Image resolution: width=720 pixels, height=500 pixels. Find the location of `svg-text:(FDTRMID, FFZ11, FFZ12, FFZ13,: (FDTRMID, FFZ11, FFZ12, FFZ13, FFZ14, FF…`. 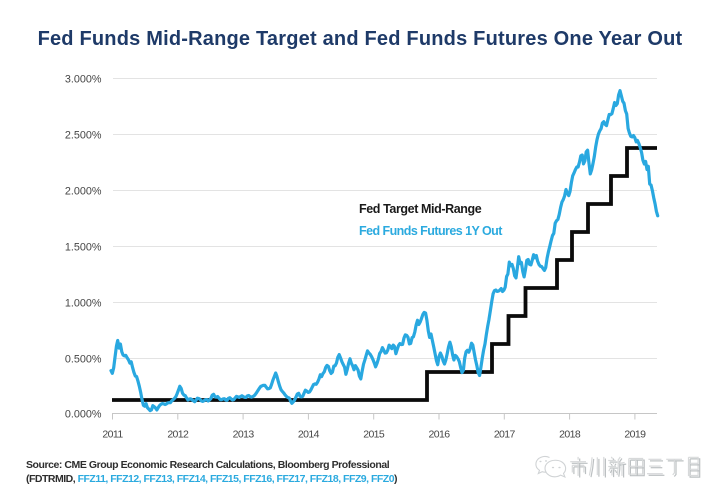

svg-text:(FDTRMID, FFZ11, FFZ12, FFZ13,: (FDTRMID, FFZ11, FFZ12, FFZ13, FFZ14, FF… is located at coordinates (211, 479).